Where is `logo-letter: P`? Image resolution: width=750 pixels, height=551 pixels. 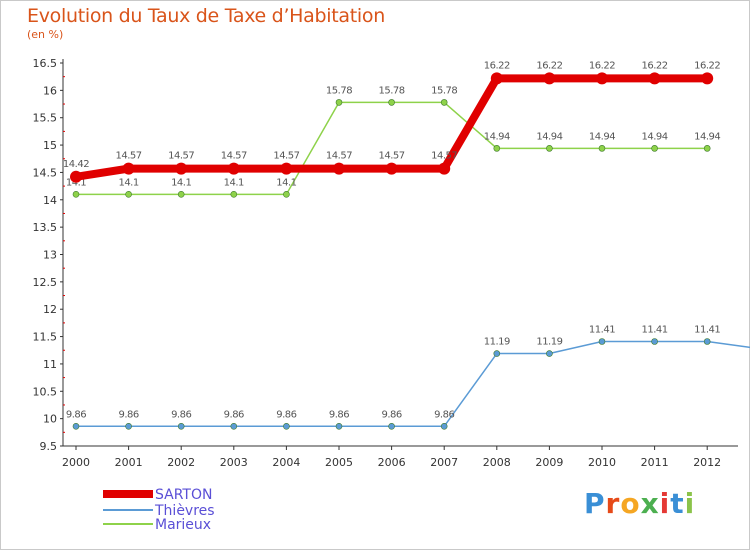 logo-letter: P is located at coordinates (595, 503).